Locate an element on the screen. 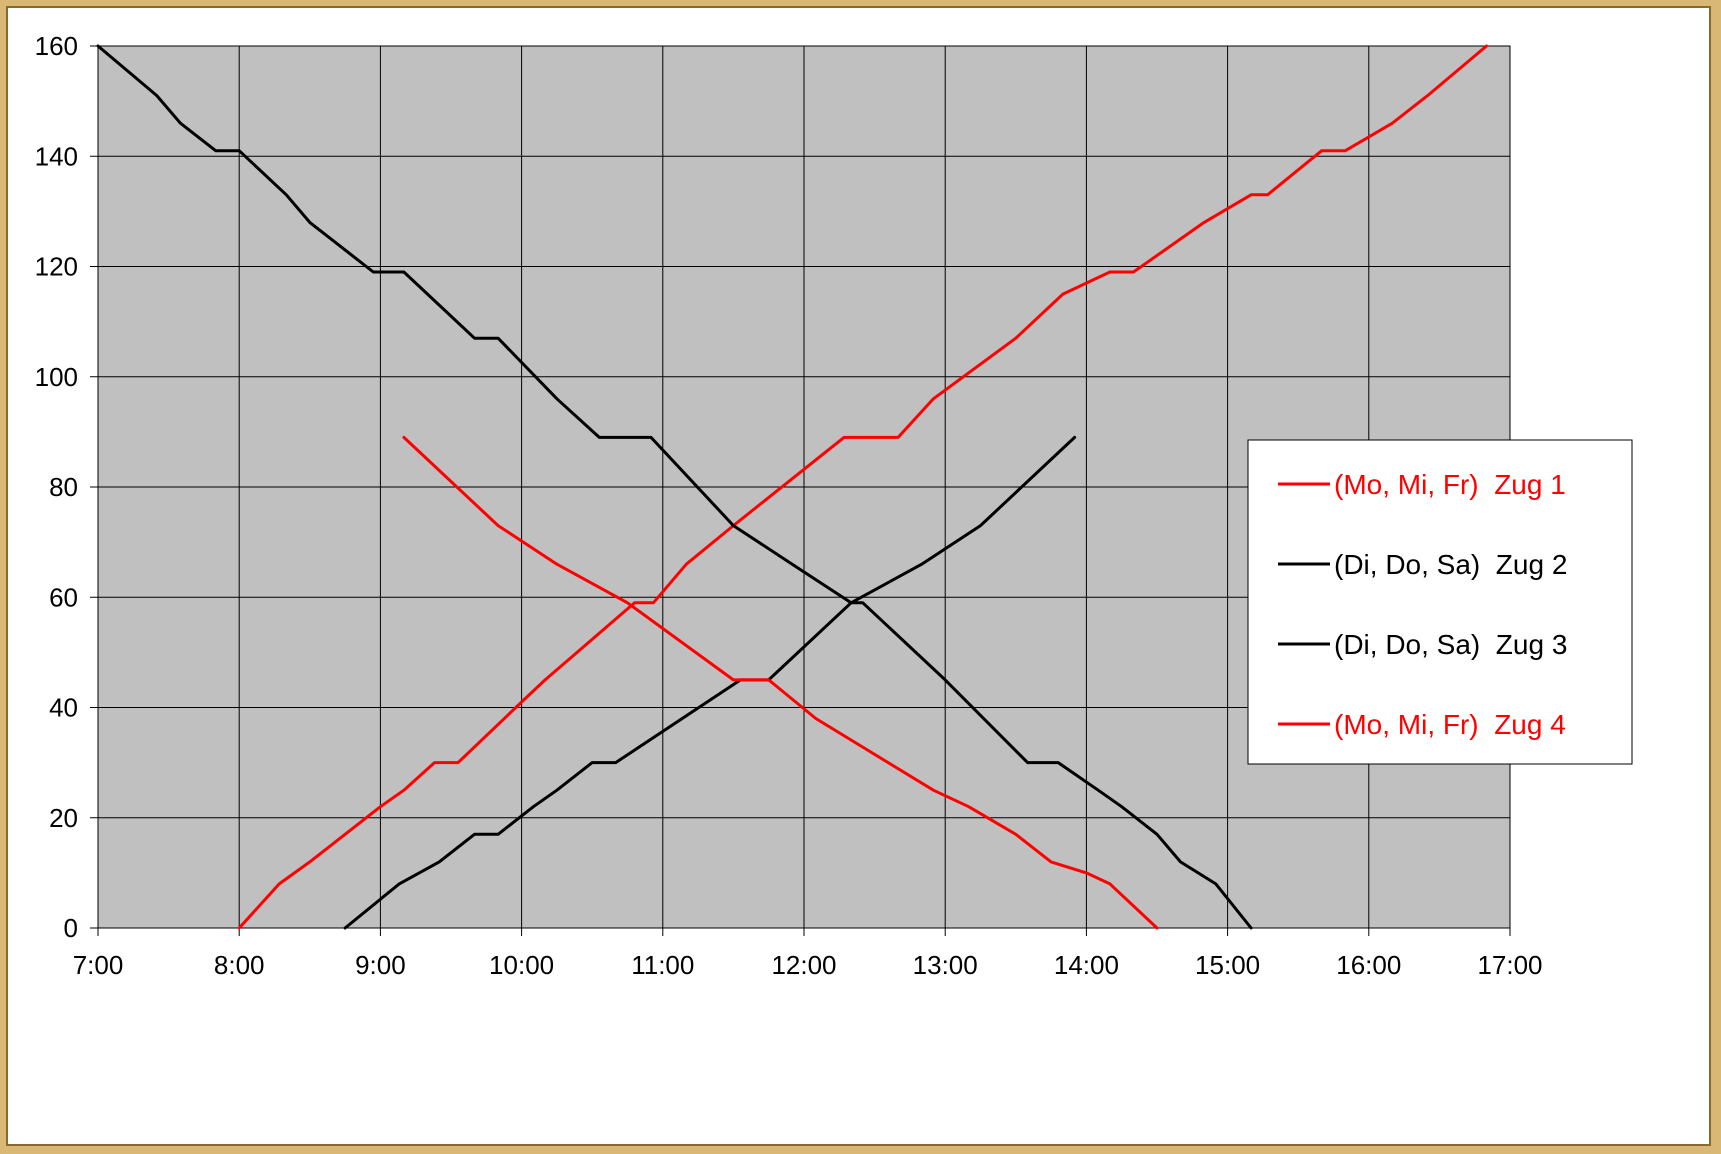 The height and width of the screenshot is (1154, 1721). legend-label: (Di, Do, Sa) Zug 3 is located at coordinates (1450, 644).